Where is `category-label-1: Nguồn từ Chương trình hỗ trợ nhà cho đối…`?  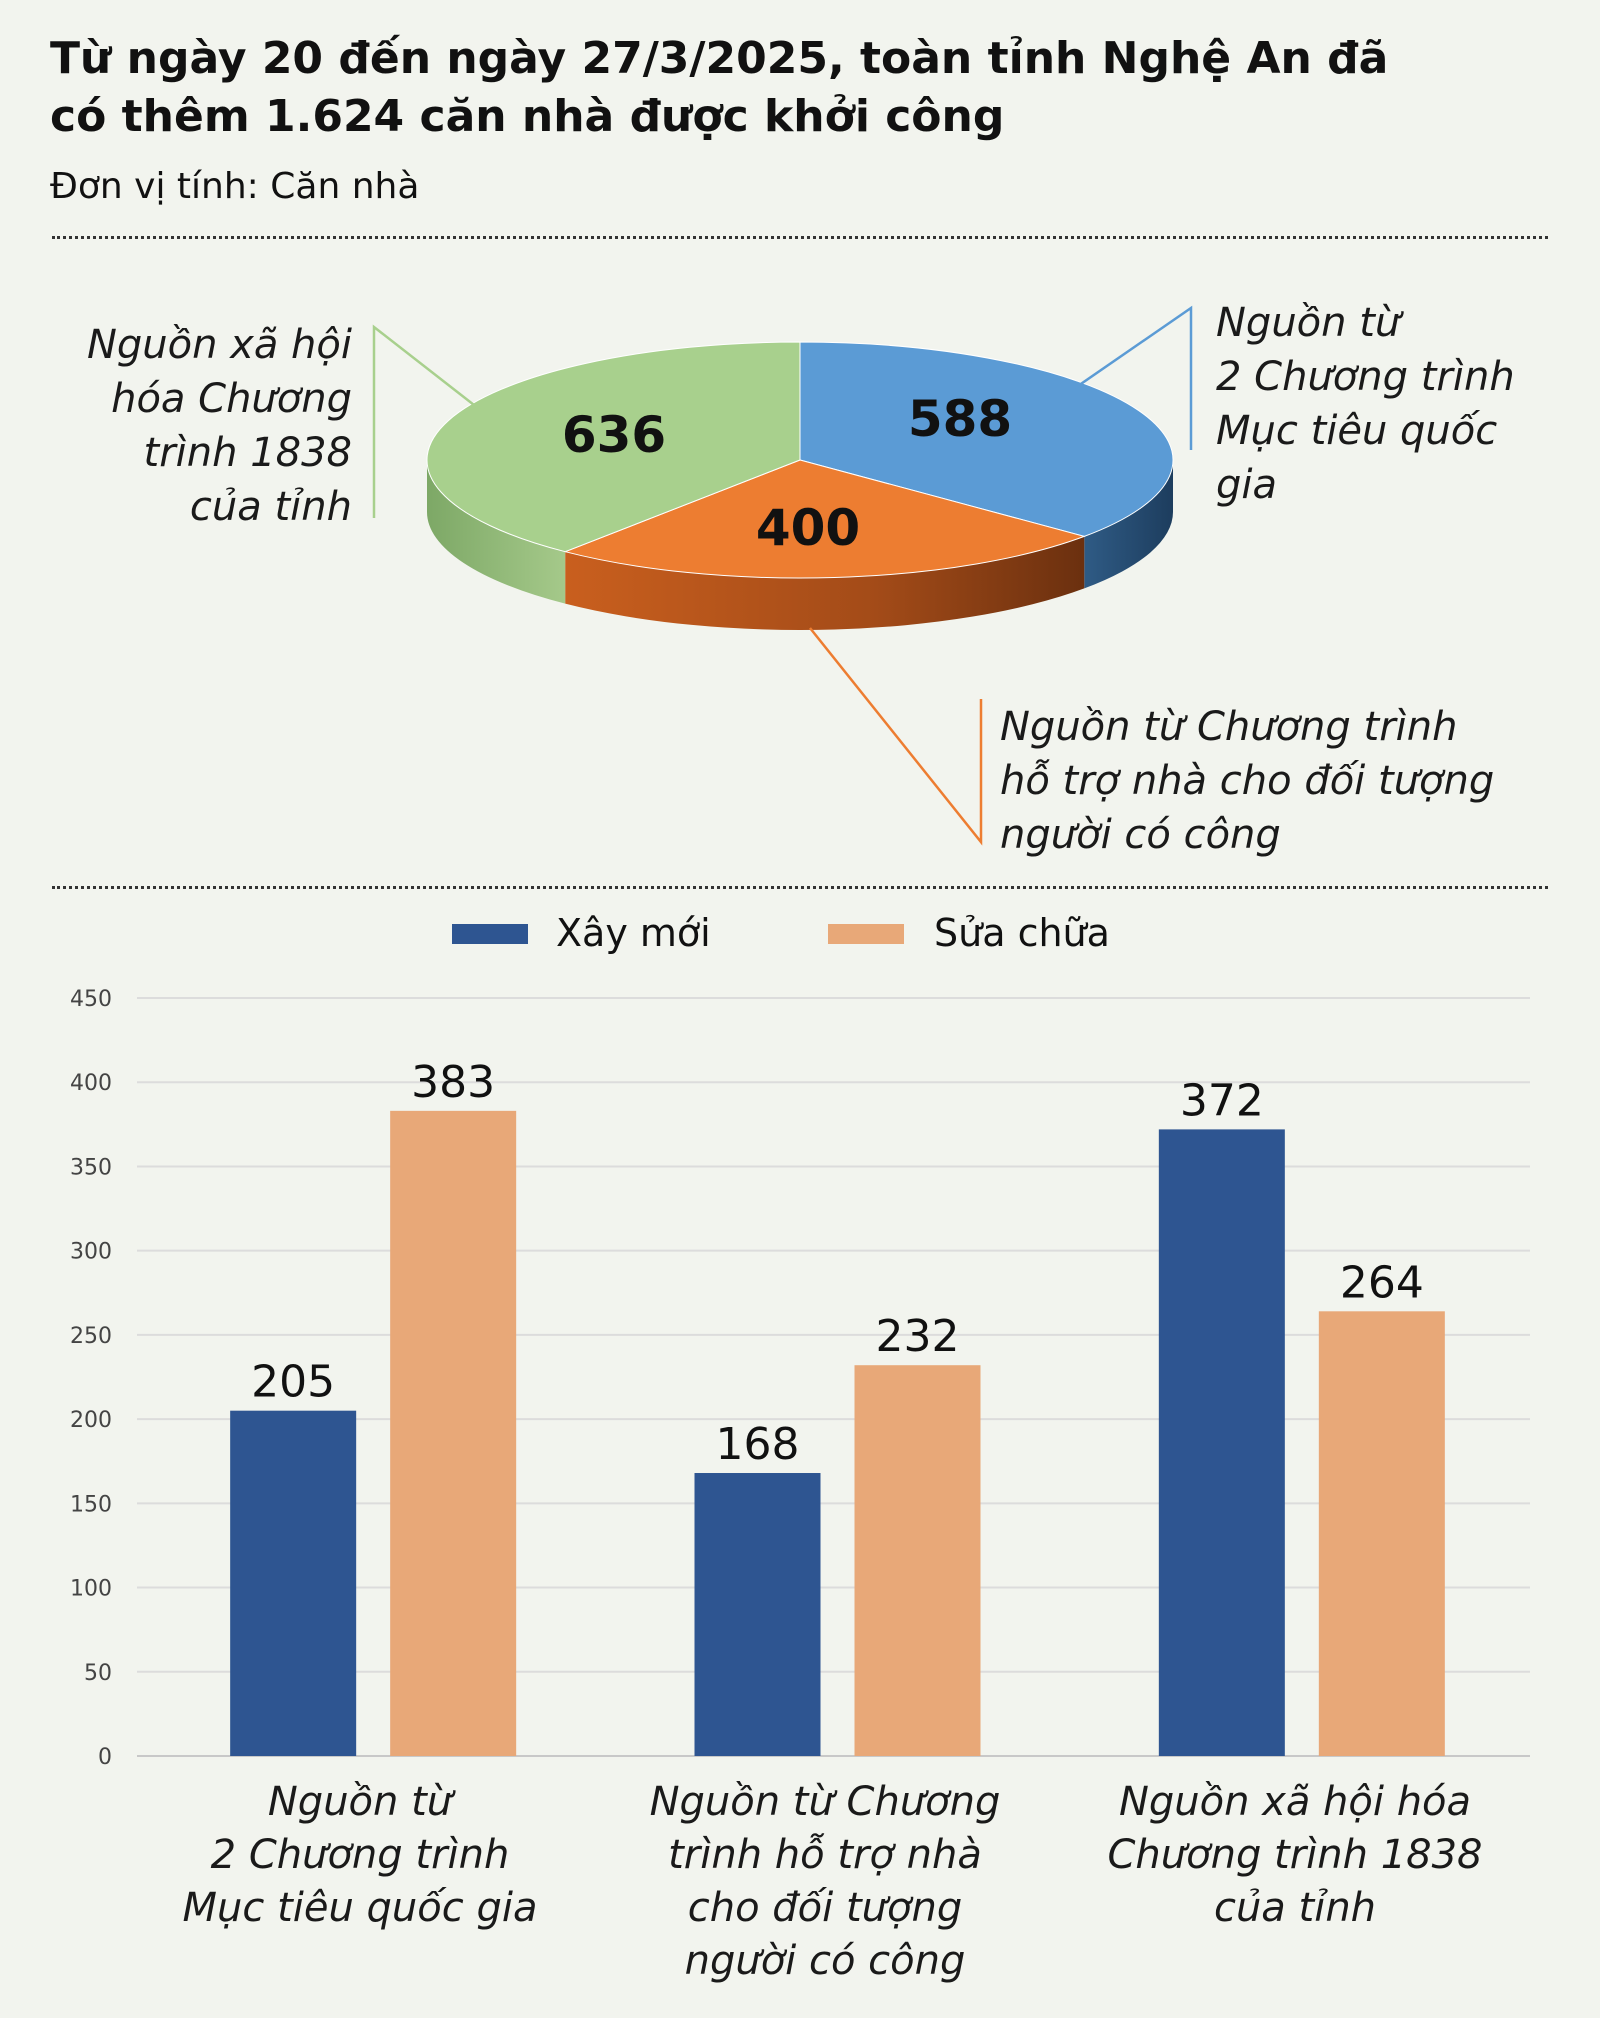
category-label-1: Nguồn từ Chương trình hỗ trợ nhà cho đối… is located at coordinates (825, 1881).